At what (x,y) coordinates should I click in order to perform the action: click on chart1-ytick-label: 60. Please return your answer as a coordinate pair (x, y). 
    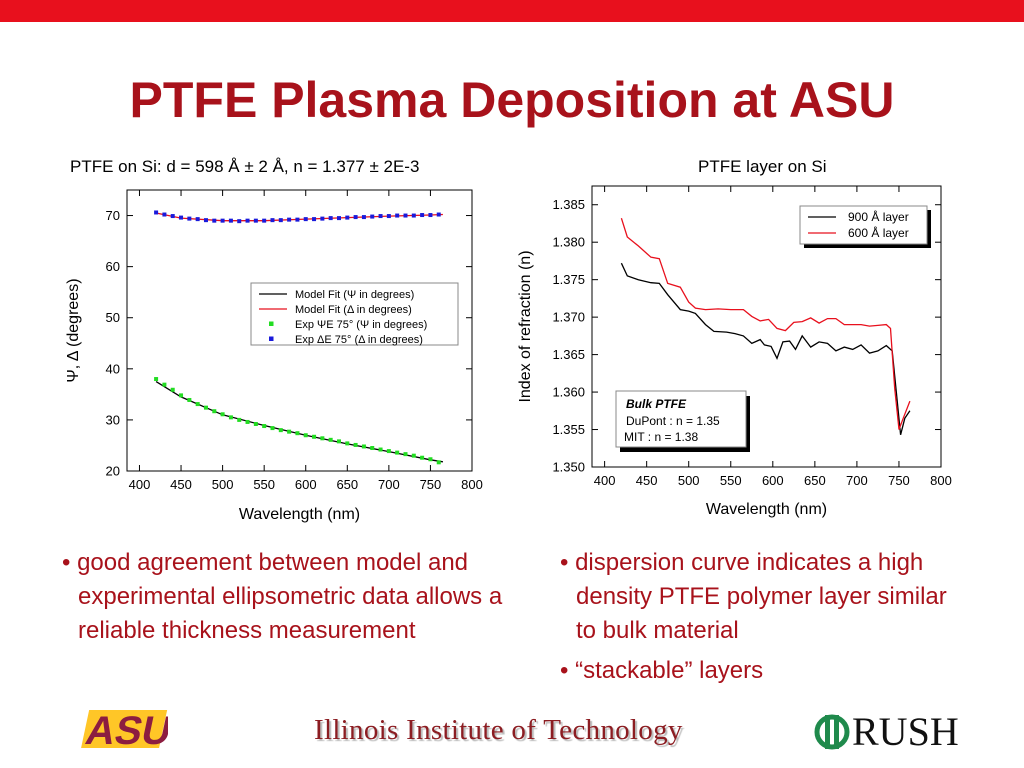
    Looking at the image, I should click on (113, 266).